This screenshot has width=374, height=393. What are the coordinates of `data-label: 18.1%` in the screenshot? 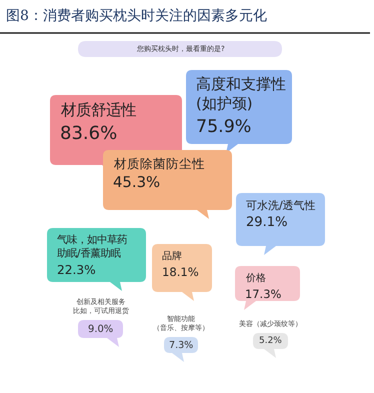 It's located at (180, 272).